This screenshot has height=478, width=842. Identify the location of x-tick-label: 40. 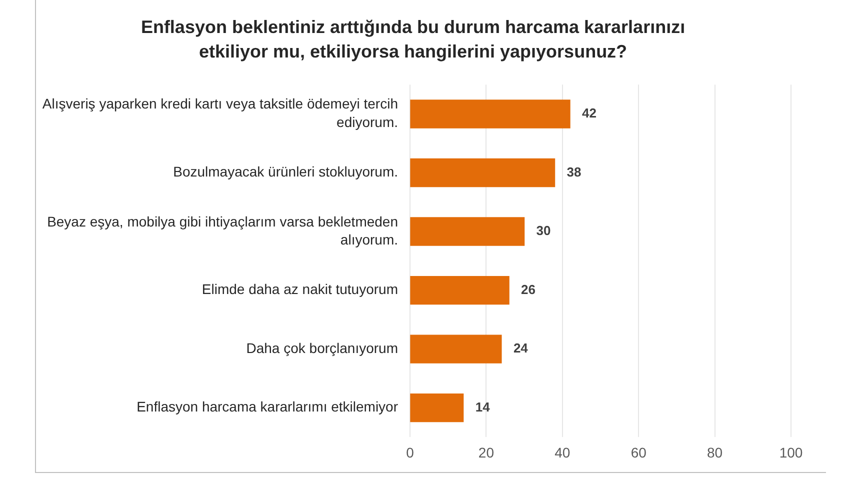
(562, 452).